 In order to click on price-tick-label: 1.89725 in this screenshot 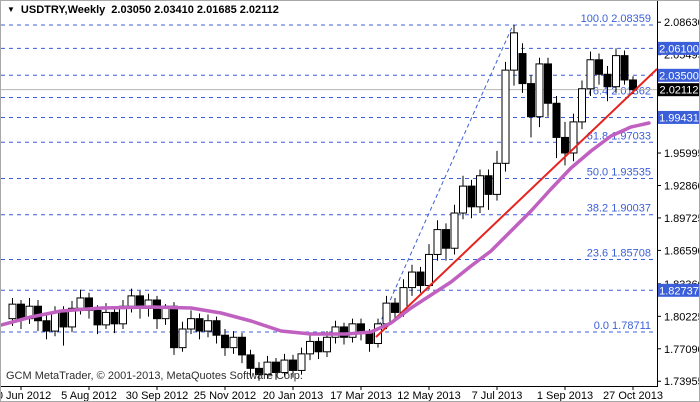, I will do `click(682, 219)`.